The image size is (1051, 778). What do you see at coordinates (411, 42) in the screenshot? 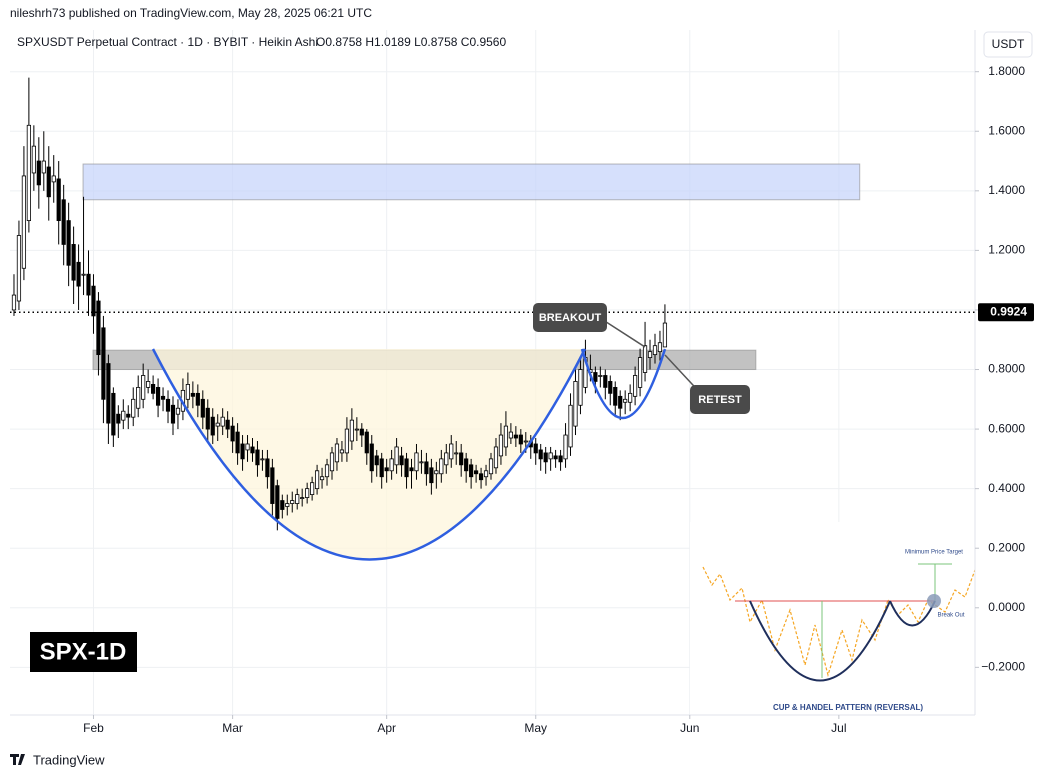
I see `ohlc: O0.8758 H1.0189 L0.8758 C0.9560` at bounding box center [411, 42].